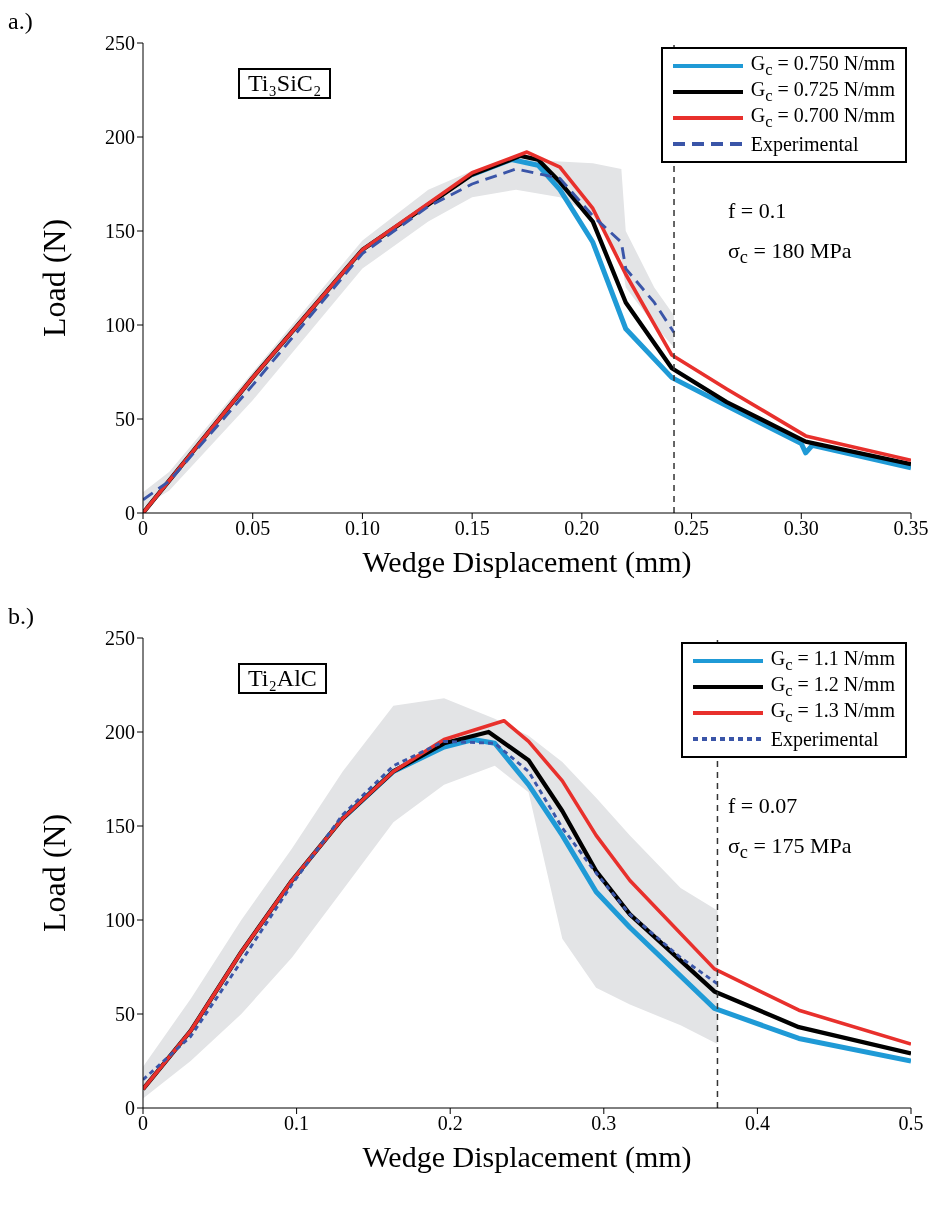 The width and height of the screenshot is (939, 1209). Describe the element at coordinates (911, 1123) in the screenshot. I see `x-tick-label: 0.5` at that location.